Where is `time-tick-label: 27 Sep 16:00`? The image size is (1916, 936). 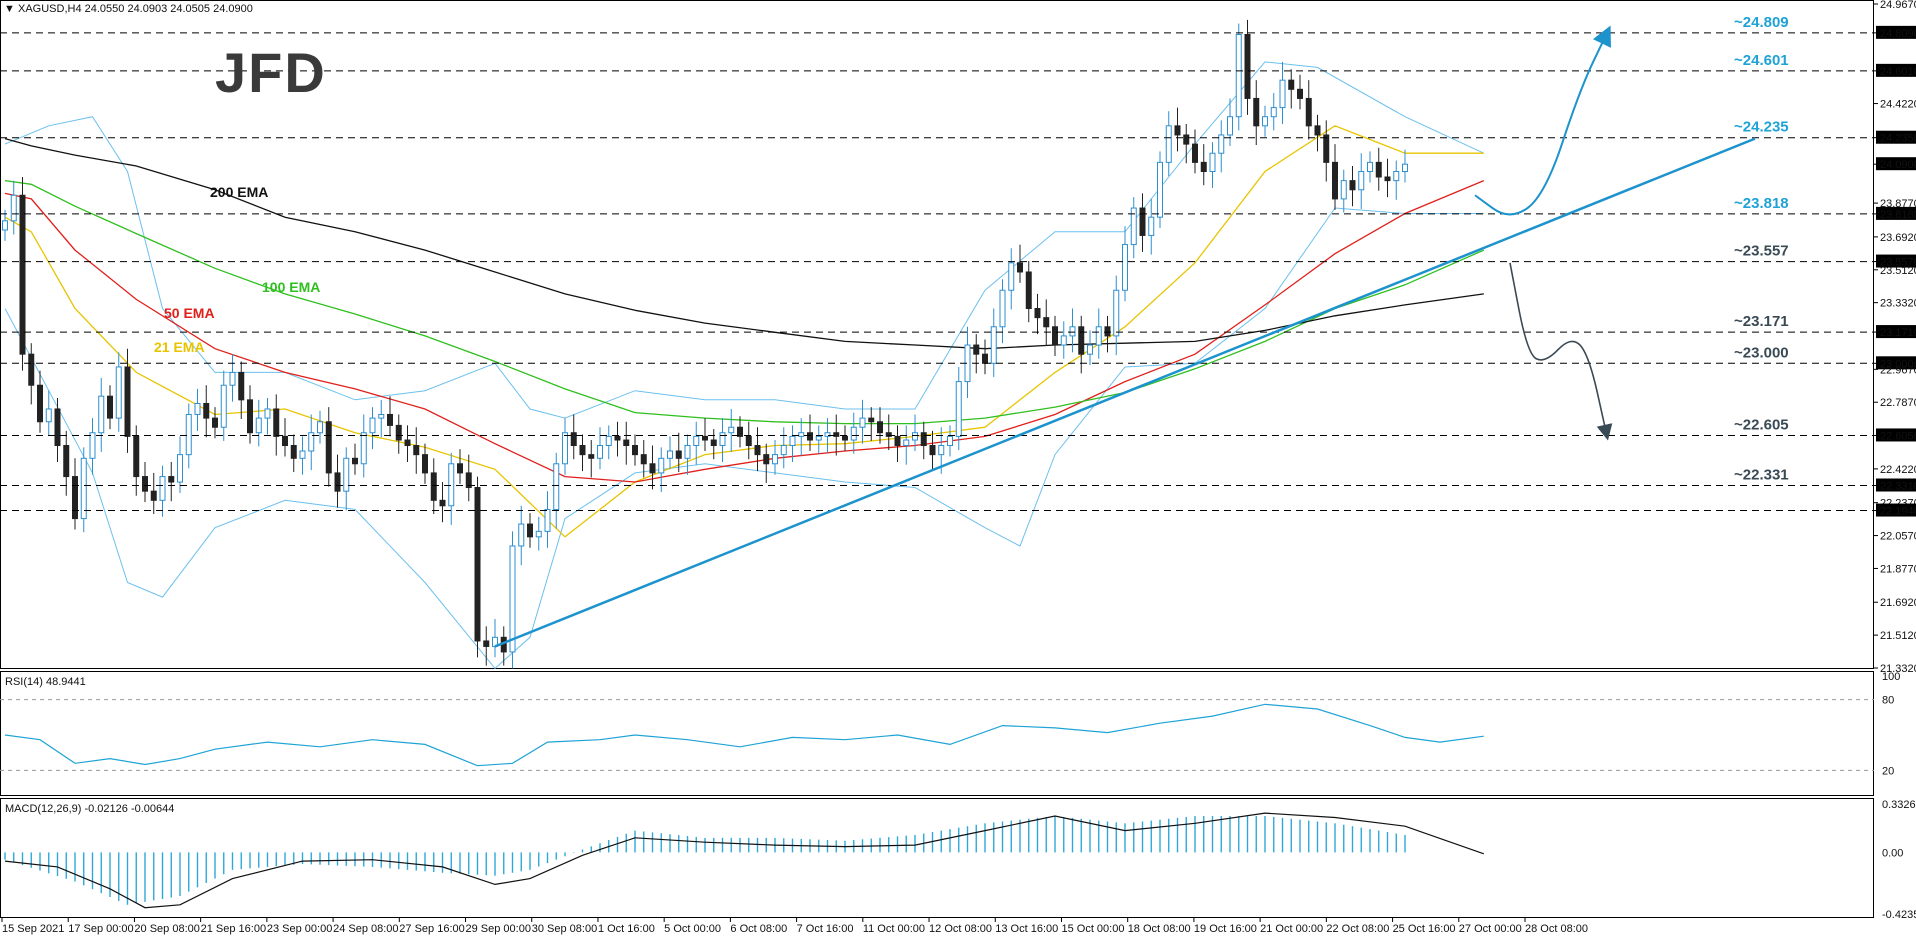 time-tick-label: 27 Sep 16:00 is located at coordinates (431, 929).